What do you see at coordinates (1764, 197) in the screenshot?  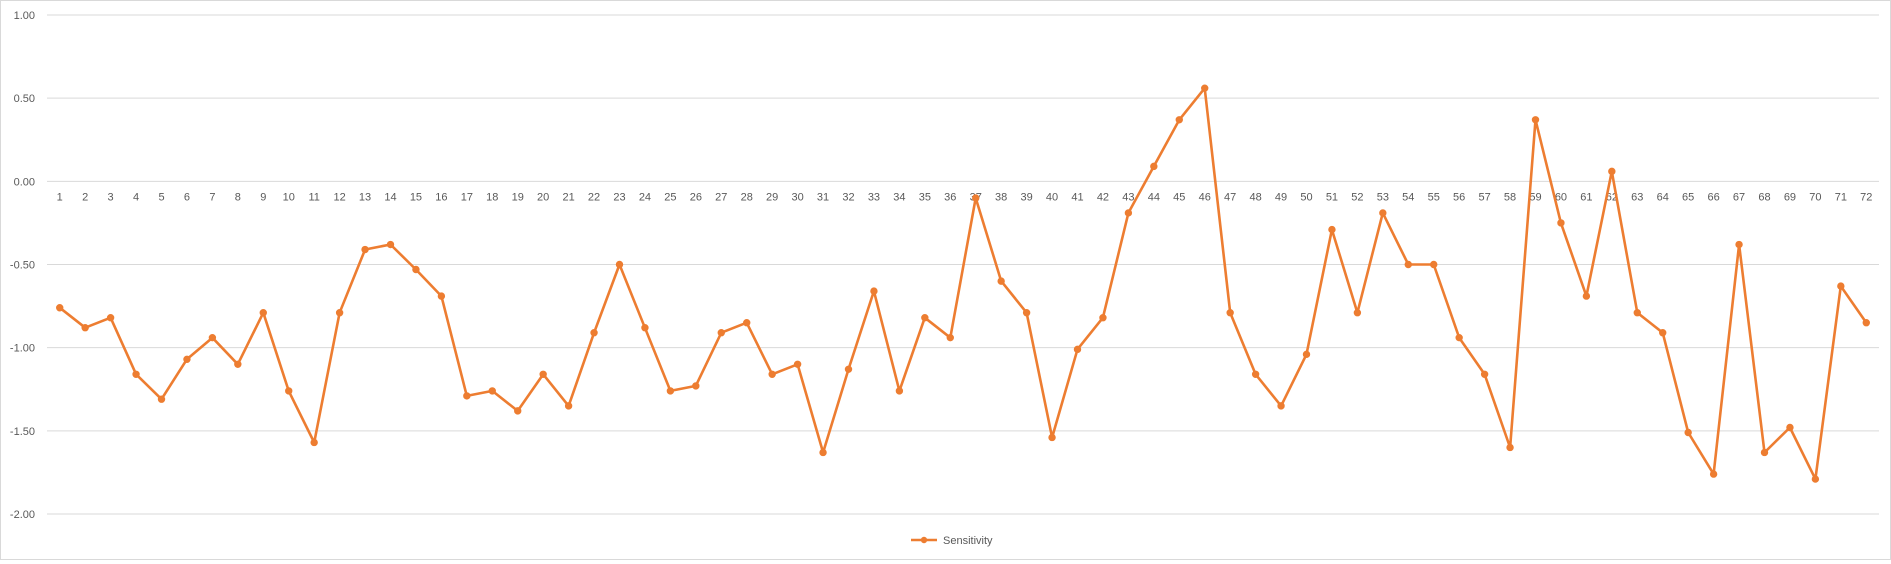 I see `x-tick-label: 68` at bounding box center [1764, 197].